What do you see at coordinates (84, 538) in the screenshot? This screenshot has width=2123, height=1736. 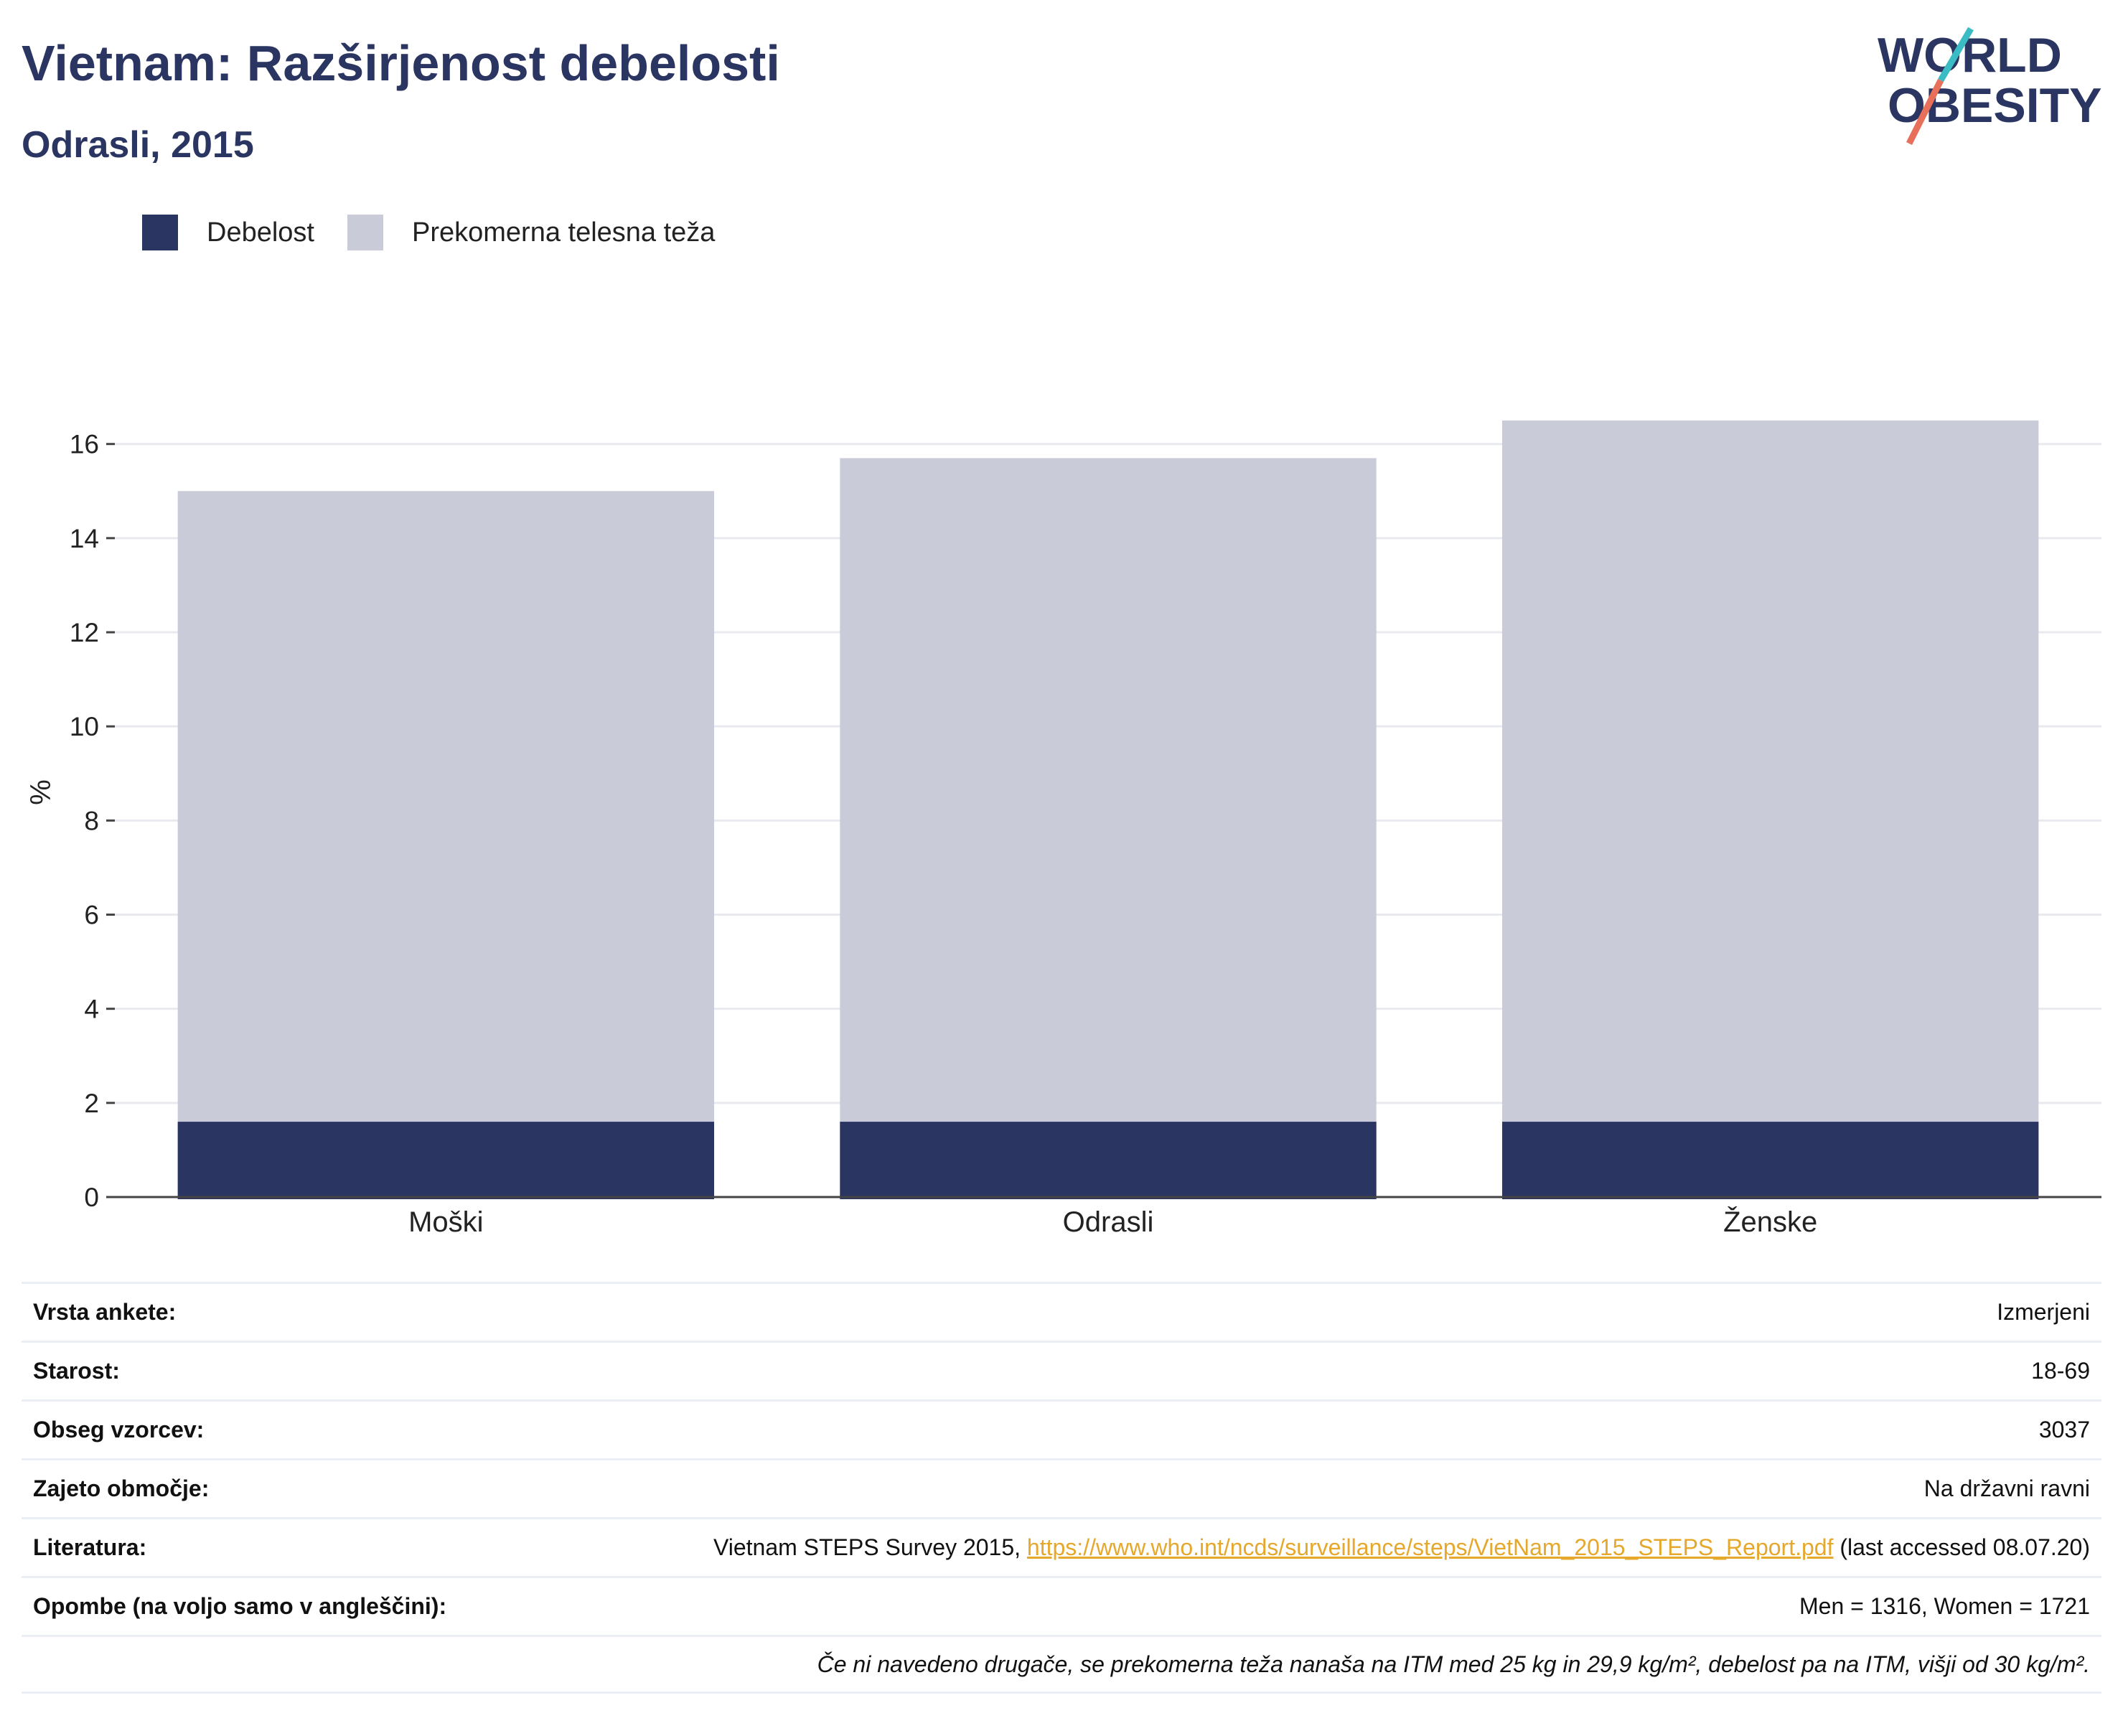 I see `y-tick-label: 14` at bounding box center [84, 538].